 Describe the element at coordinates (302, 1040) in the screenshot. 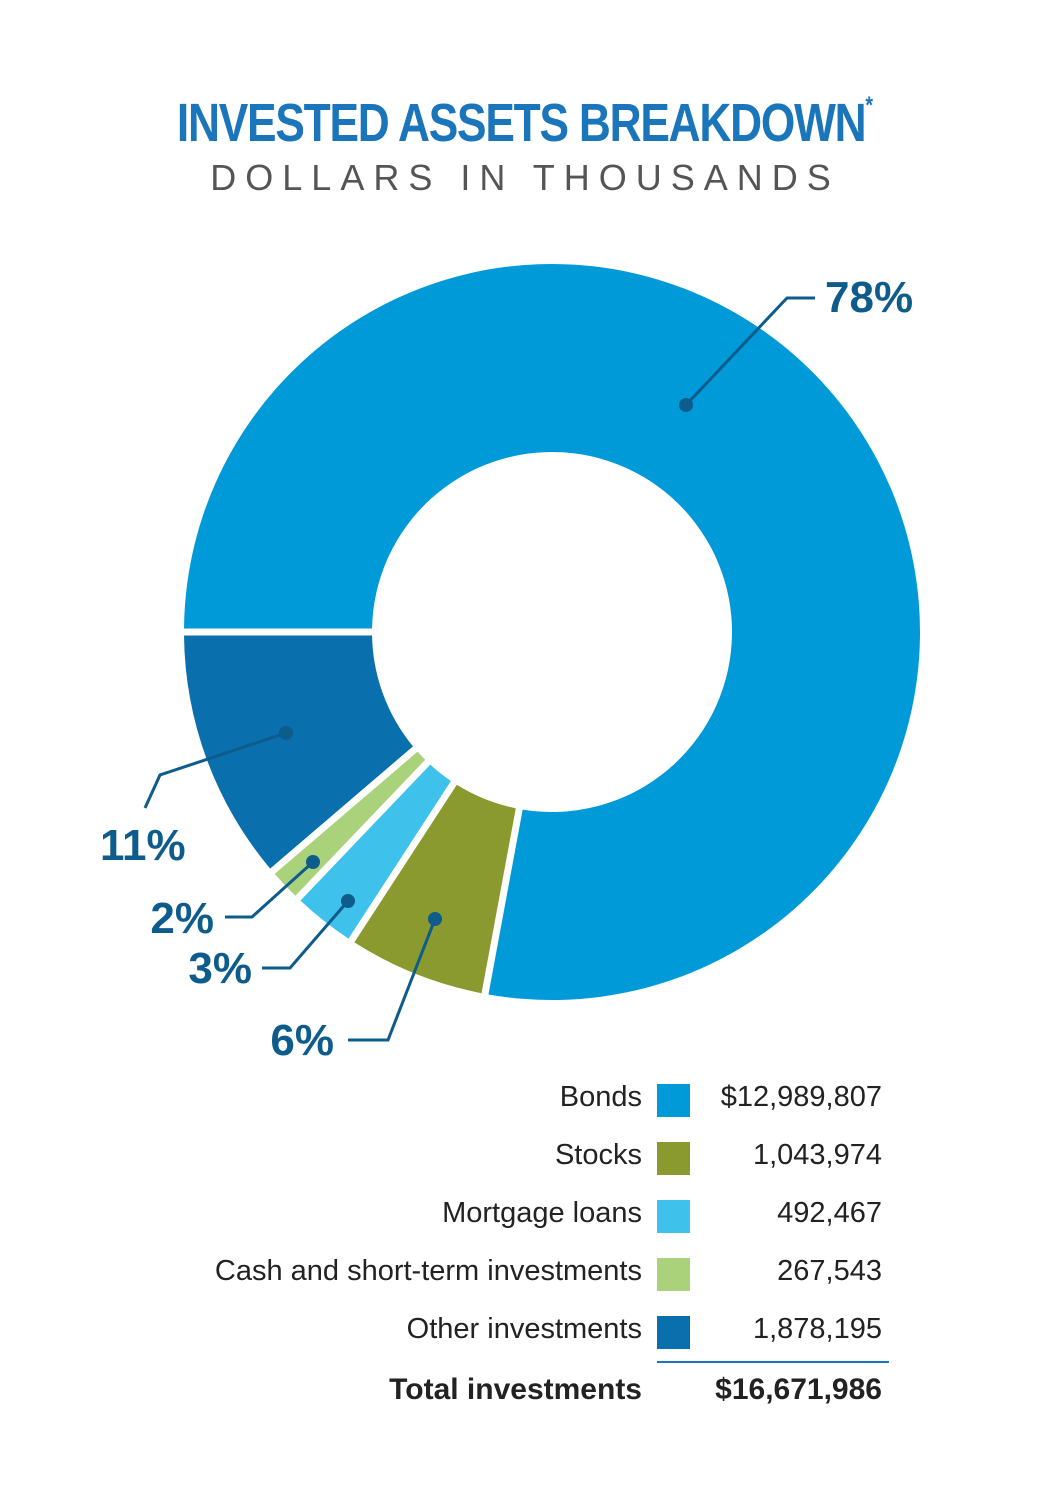

I see `percent-label-stocks: 6%` at that location.